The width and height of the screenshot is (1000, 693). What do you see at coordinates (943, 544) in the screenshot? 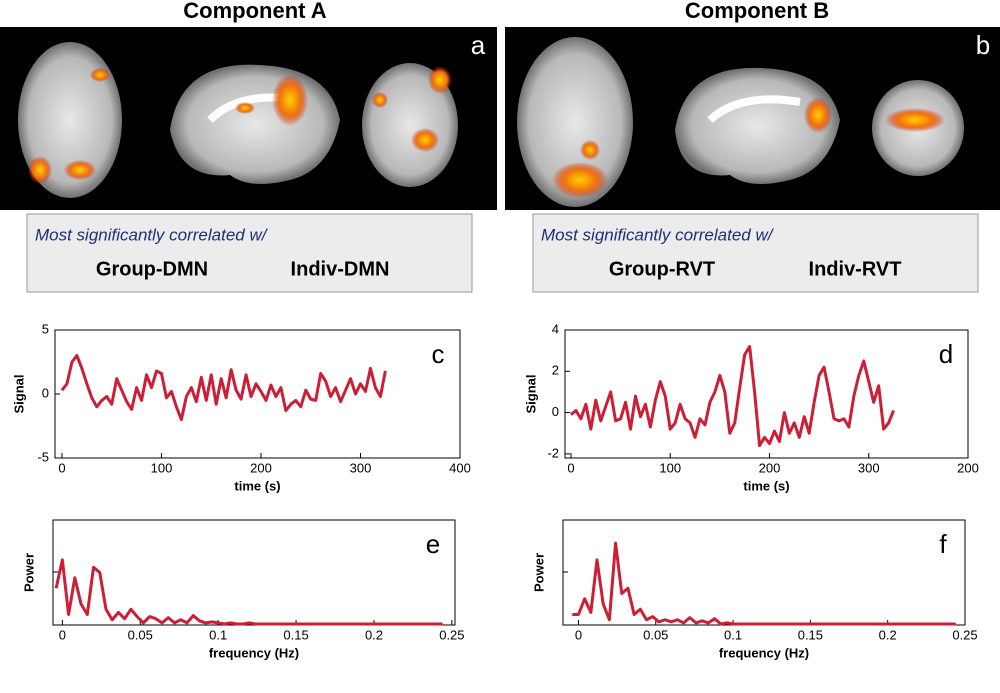
I see `panel-label: f` at bounding box center [943, 544].